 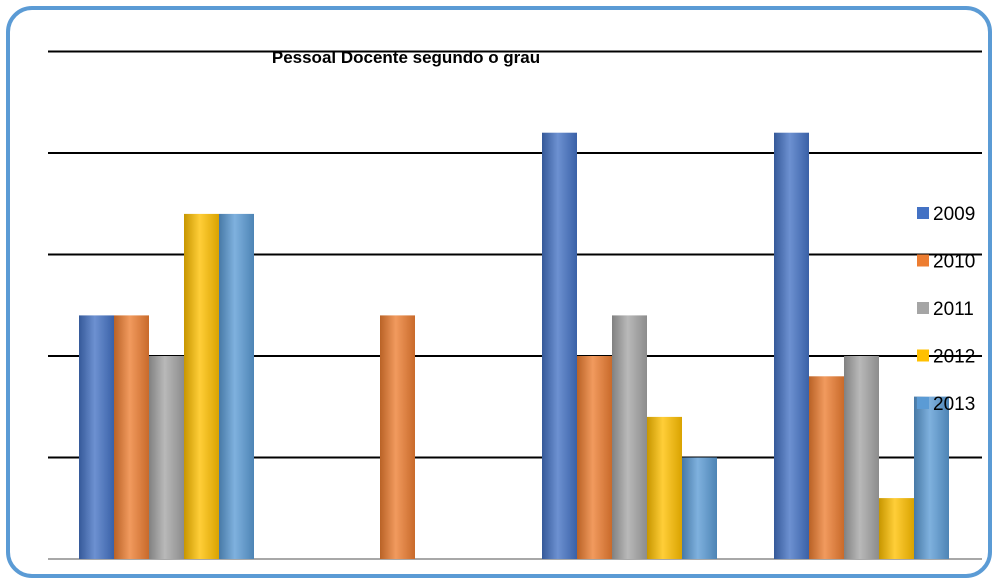 What do you see at coordinates (953, 309) in the screenshot?
I see `legend-label: 2011` at bounding box center [953, 309].